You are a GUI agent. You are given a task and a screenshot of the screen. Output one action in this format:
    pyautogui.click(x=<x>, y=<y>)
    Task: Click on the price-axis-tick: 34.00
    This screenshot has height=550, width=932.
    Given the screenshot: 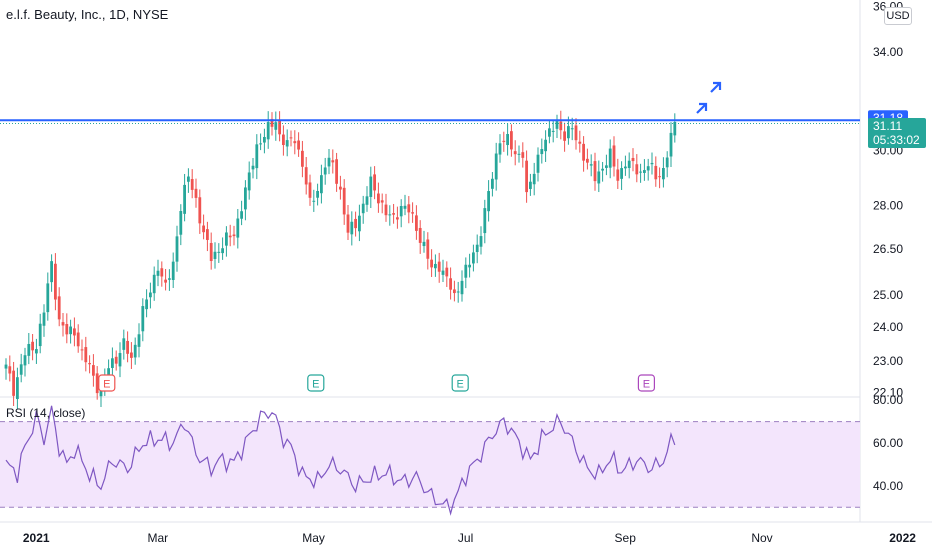 What is the action you would take?
    pyautogui.click(x=888, y=52)
    